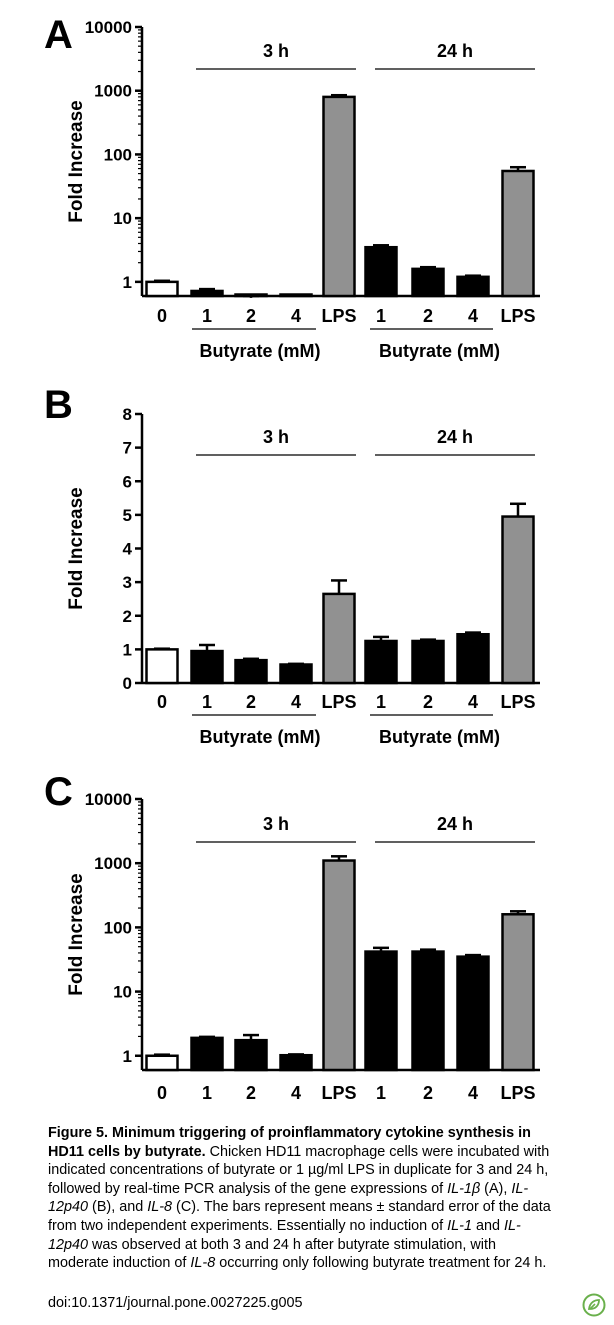  I want to click on panel-a-y-tick-label-4: 10000, so click(108, 27).